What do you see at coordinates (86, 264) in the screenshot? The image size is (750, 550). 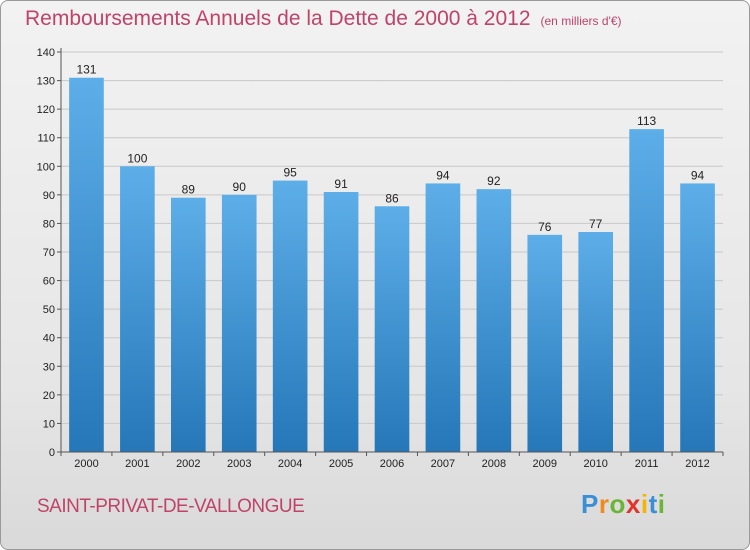 I see `bar-2000` at bounding box center [86, 264].